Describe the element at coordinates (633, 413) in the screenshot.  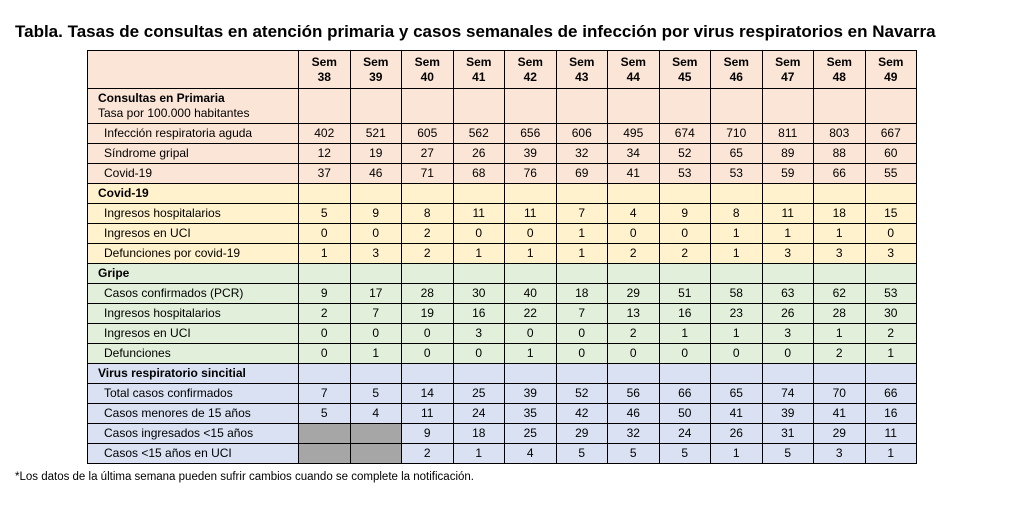
I see `value-cell: 46` at that location.